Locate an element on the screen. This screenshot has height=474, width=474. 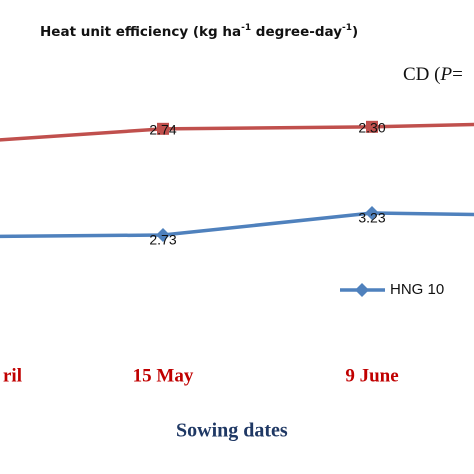
annotation-part: = is located at coordinates (457, 74).